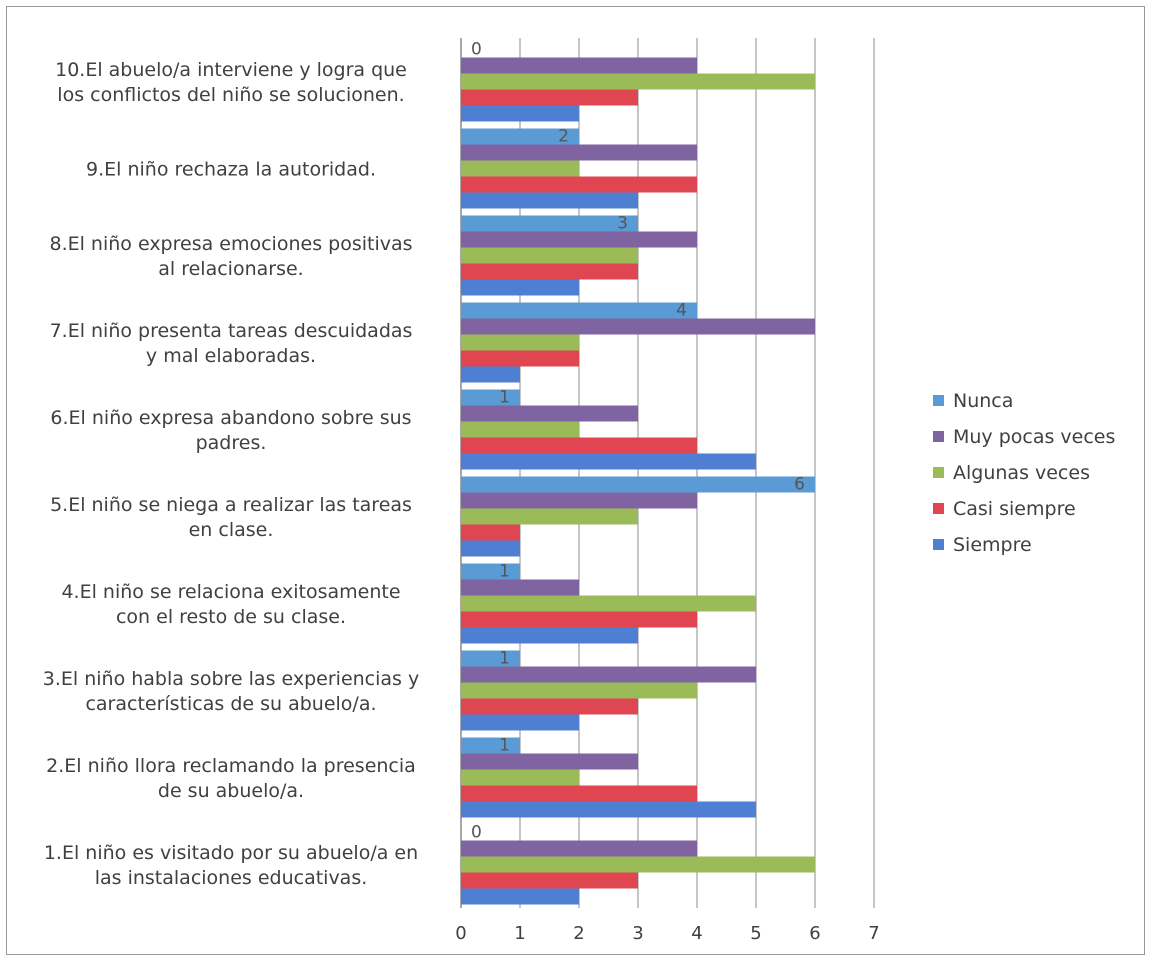 Image resolution: width=1151 pixels, height=961 pixels. I want to click on category-label: en clase., so click(231, 530).